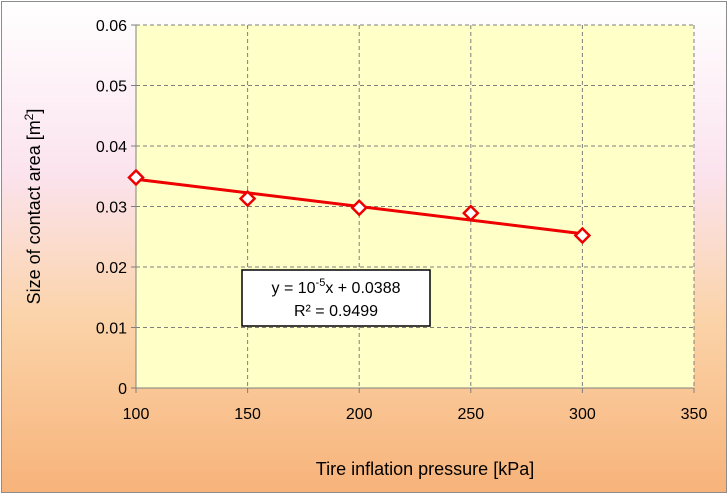  What do you see at coordinates (111, 268) in the screenshot?
I see `y-tick-label: 0.02` at bounding box center [111, 268].